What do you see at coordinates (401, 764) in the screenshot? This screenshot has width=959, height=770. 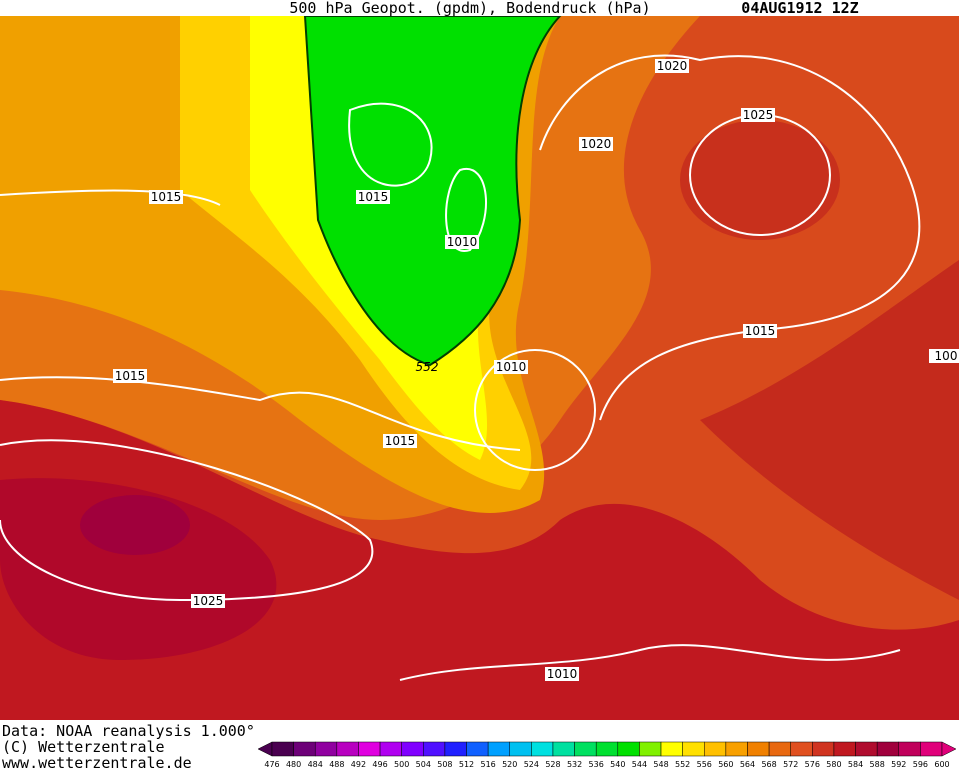 I see `colorbar-label: 500` at bounding box center [401, 764].